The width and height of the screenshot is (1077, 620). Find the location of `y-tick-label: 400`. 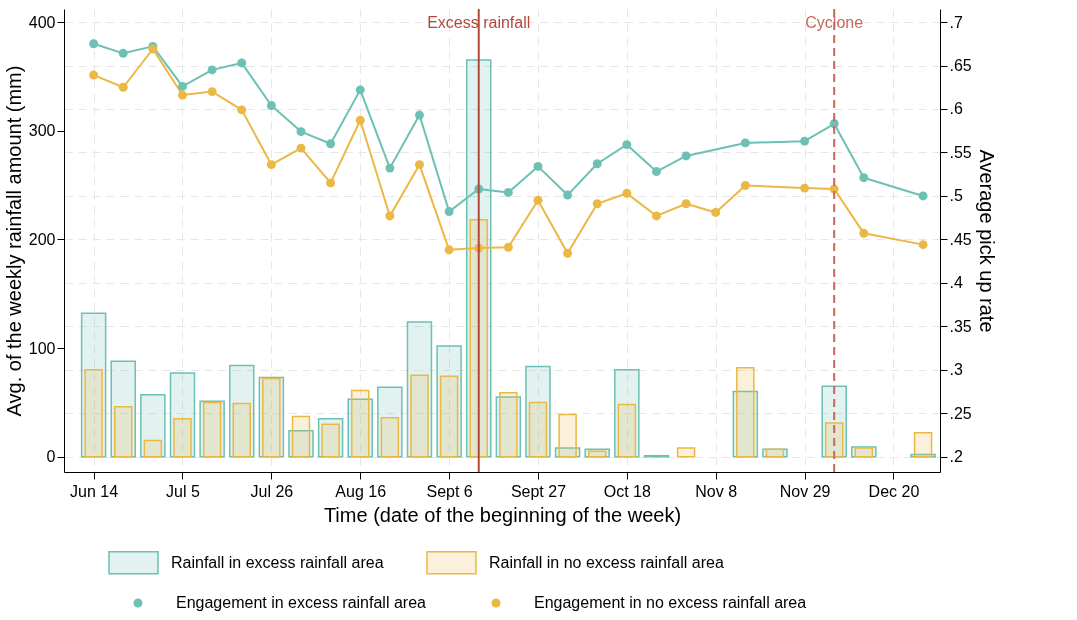

y-tick-label: 400 is located at coordinates (42, 22).